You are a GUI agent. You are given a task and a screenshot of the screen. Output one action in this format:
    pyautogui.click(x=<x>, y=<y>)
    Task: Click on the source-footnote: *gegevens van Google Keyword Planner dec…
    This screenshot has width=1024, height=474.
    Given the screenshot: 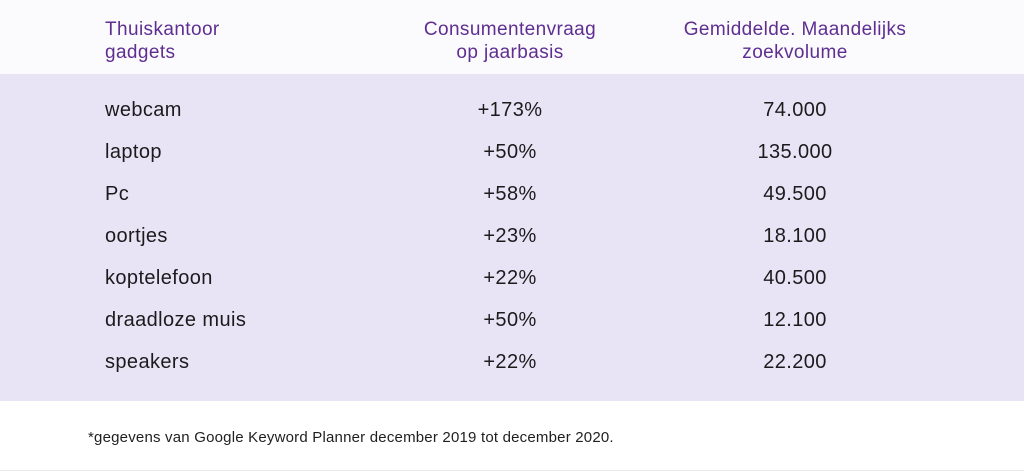 What is the action you would take?
    pyautogui.click(x=351, y=437)
    